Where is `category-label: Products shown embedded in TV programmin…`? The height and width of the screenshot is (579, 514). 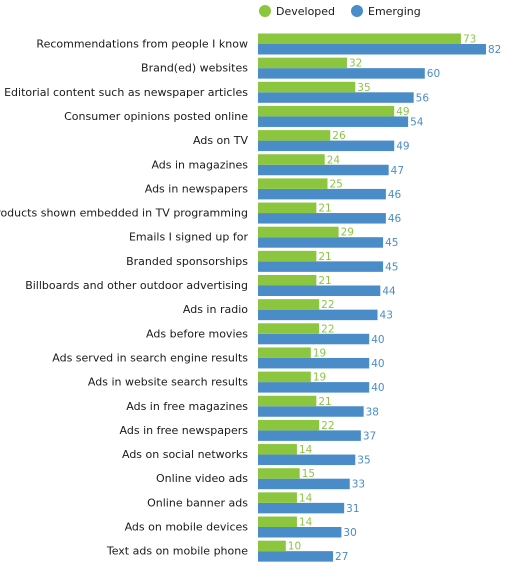 category-label: Products shown embedded in TV programmin… is located at coordinates (124, 213).